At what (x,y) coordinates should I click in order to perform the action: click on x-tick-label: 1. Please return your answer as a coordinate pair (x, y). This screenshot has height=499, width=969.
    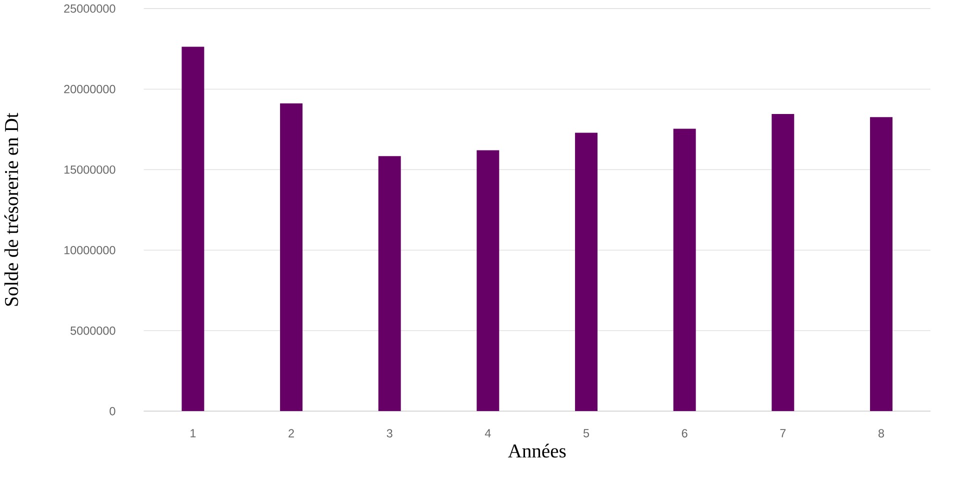
    Looking at the image, I should click on (193, 433).